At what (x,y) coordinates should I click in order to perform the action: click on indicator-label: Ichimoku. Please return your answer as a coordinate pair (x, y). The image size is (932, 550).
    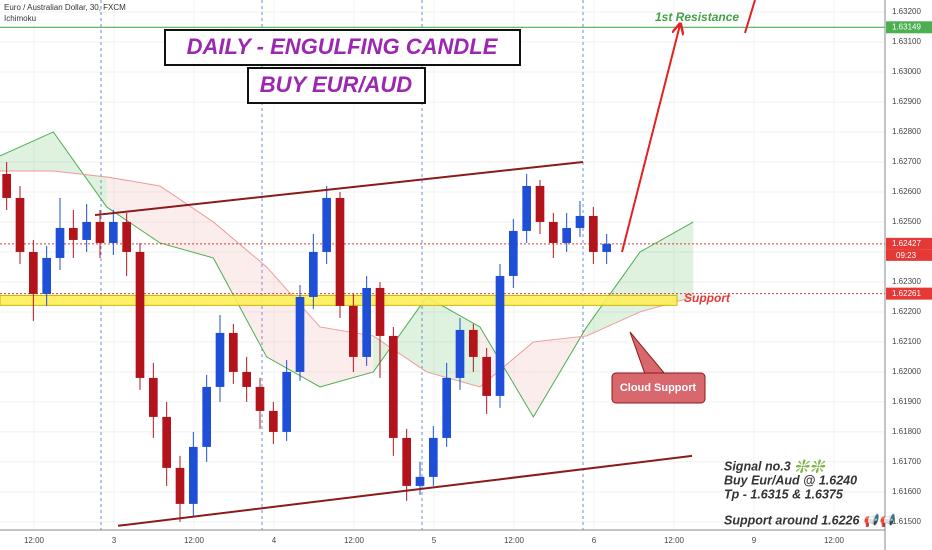
    Looking at the image, I should click on (20, 18).